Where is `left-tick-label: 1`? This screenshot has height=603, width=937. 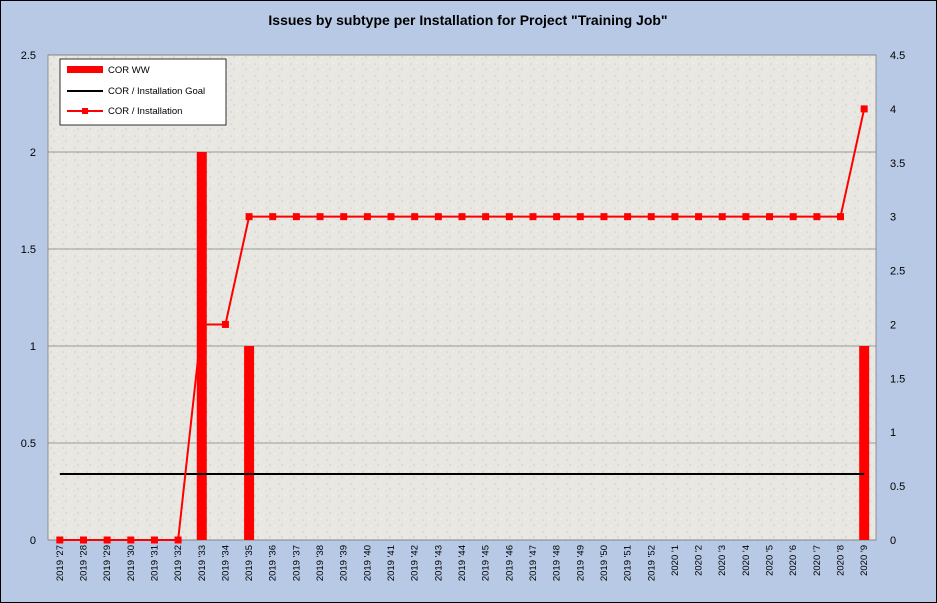
left-tick-label: 1 is located at coordinates (33, 347).